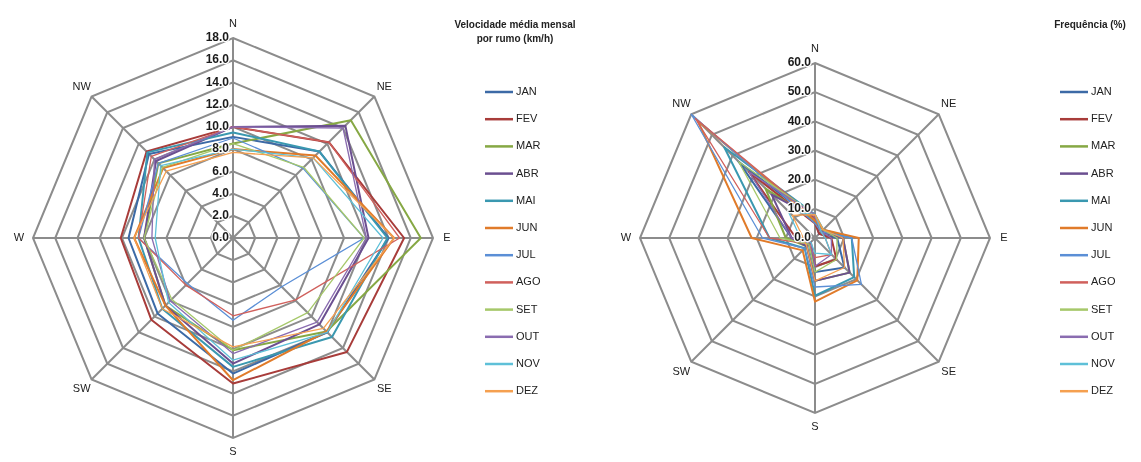  What do you see at coordinates (221, 170) in the screenshot?
I see `y-tick-label: 6.0` at bounding box center [221, 170].